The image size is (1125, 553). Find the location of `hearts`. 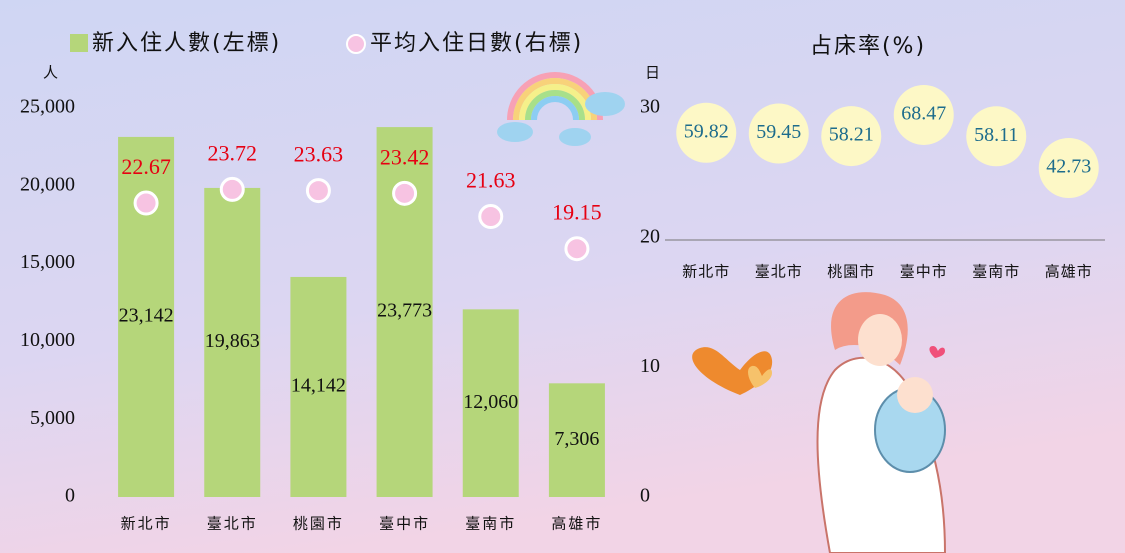

hearts is located at coordinates (818, 370).